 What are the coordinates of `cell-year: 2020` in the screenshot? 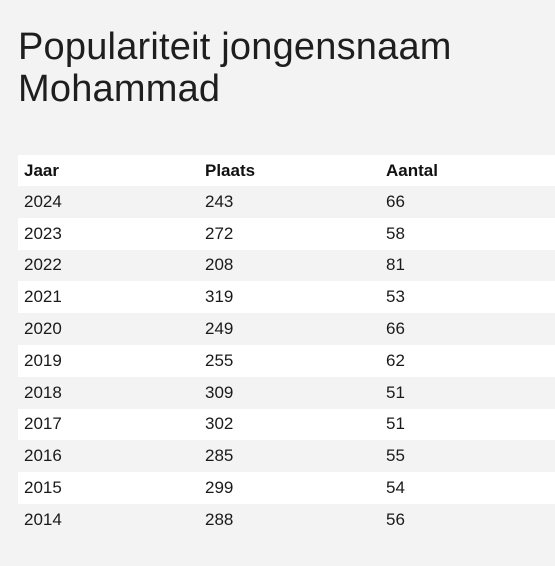 It's located at (43, 329).